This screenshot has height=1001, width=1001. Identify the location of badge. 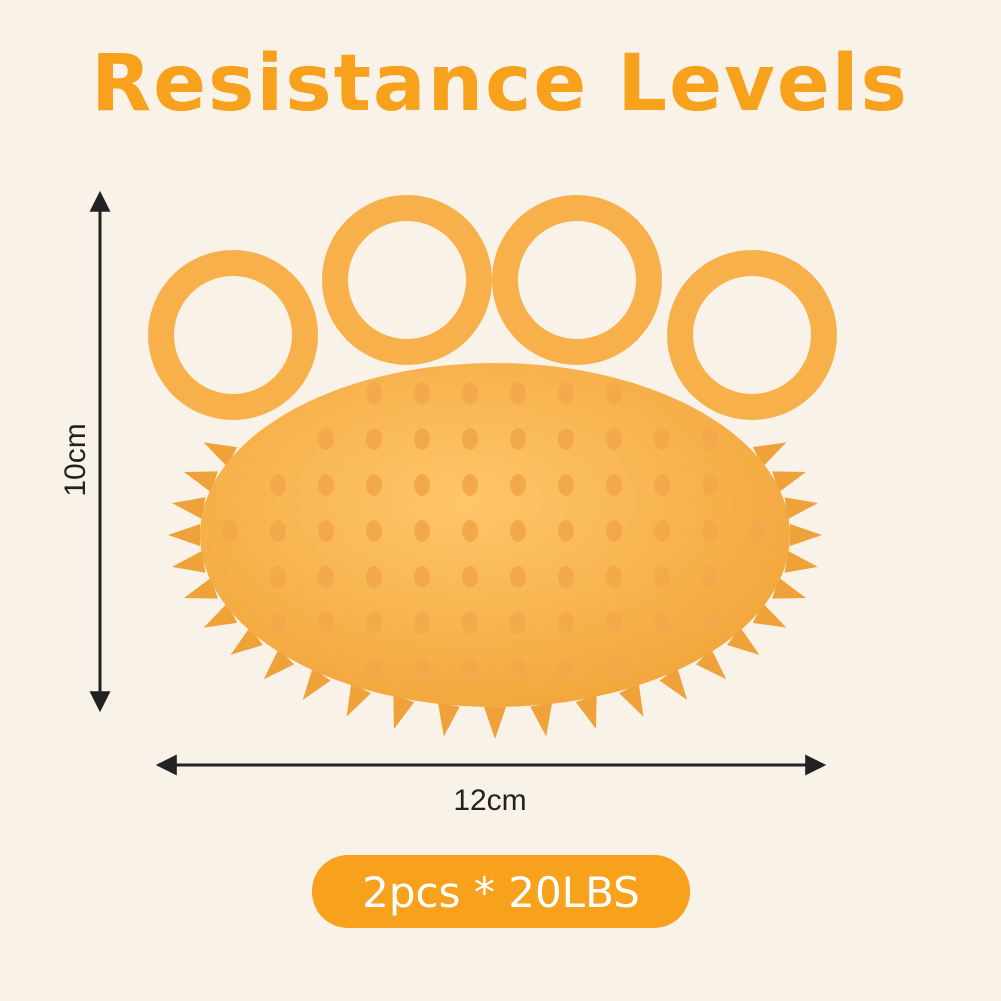
(501, 891).